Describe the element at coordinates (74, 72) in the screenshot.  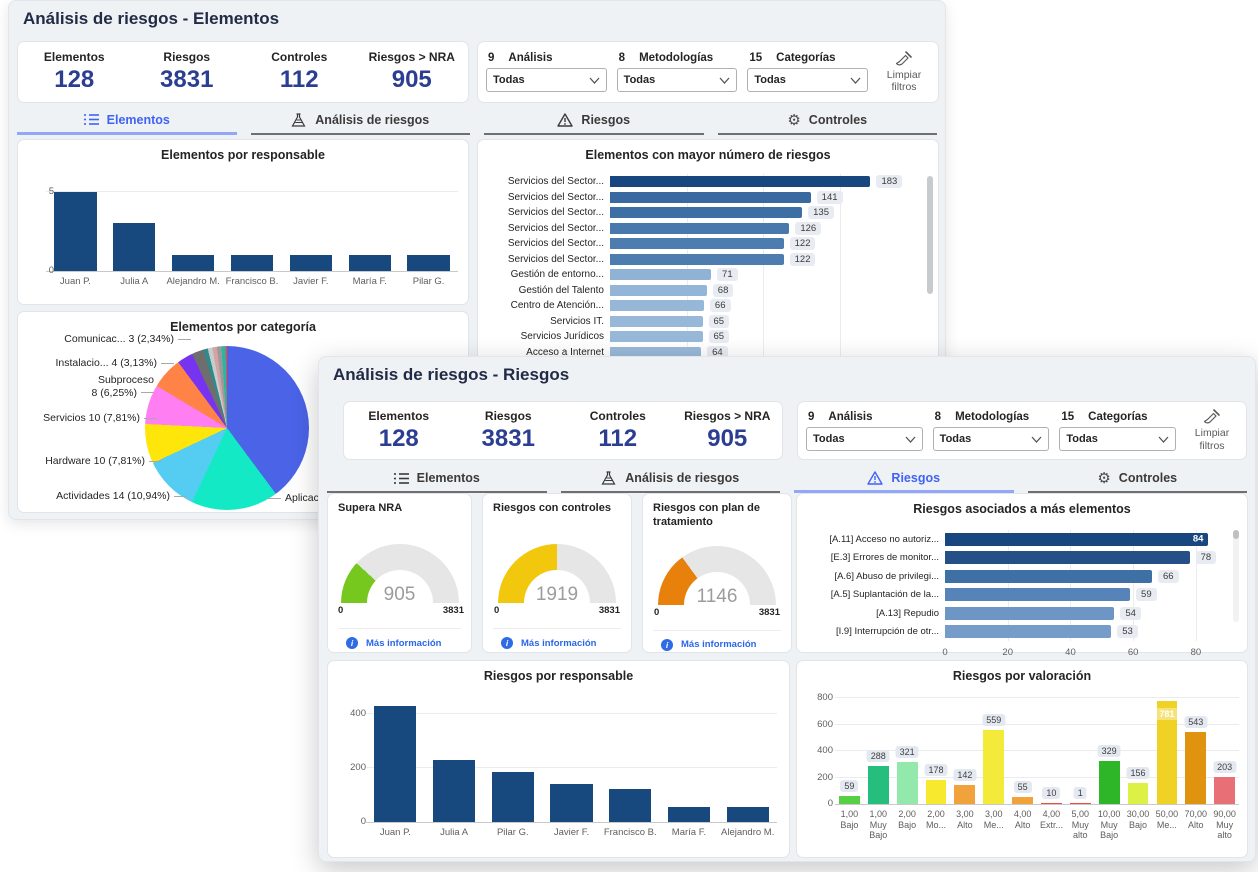
I see `kpi-item-elementos: Elementos 128` at that location.